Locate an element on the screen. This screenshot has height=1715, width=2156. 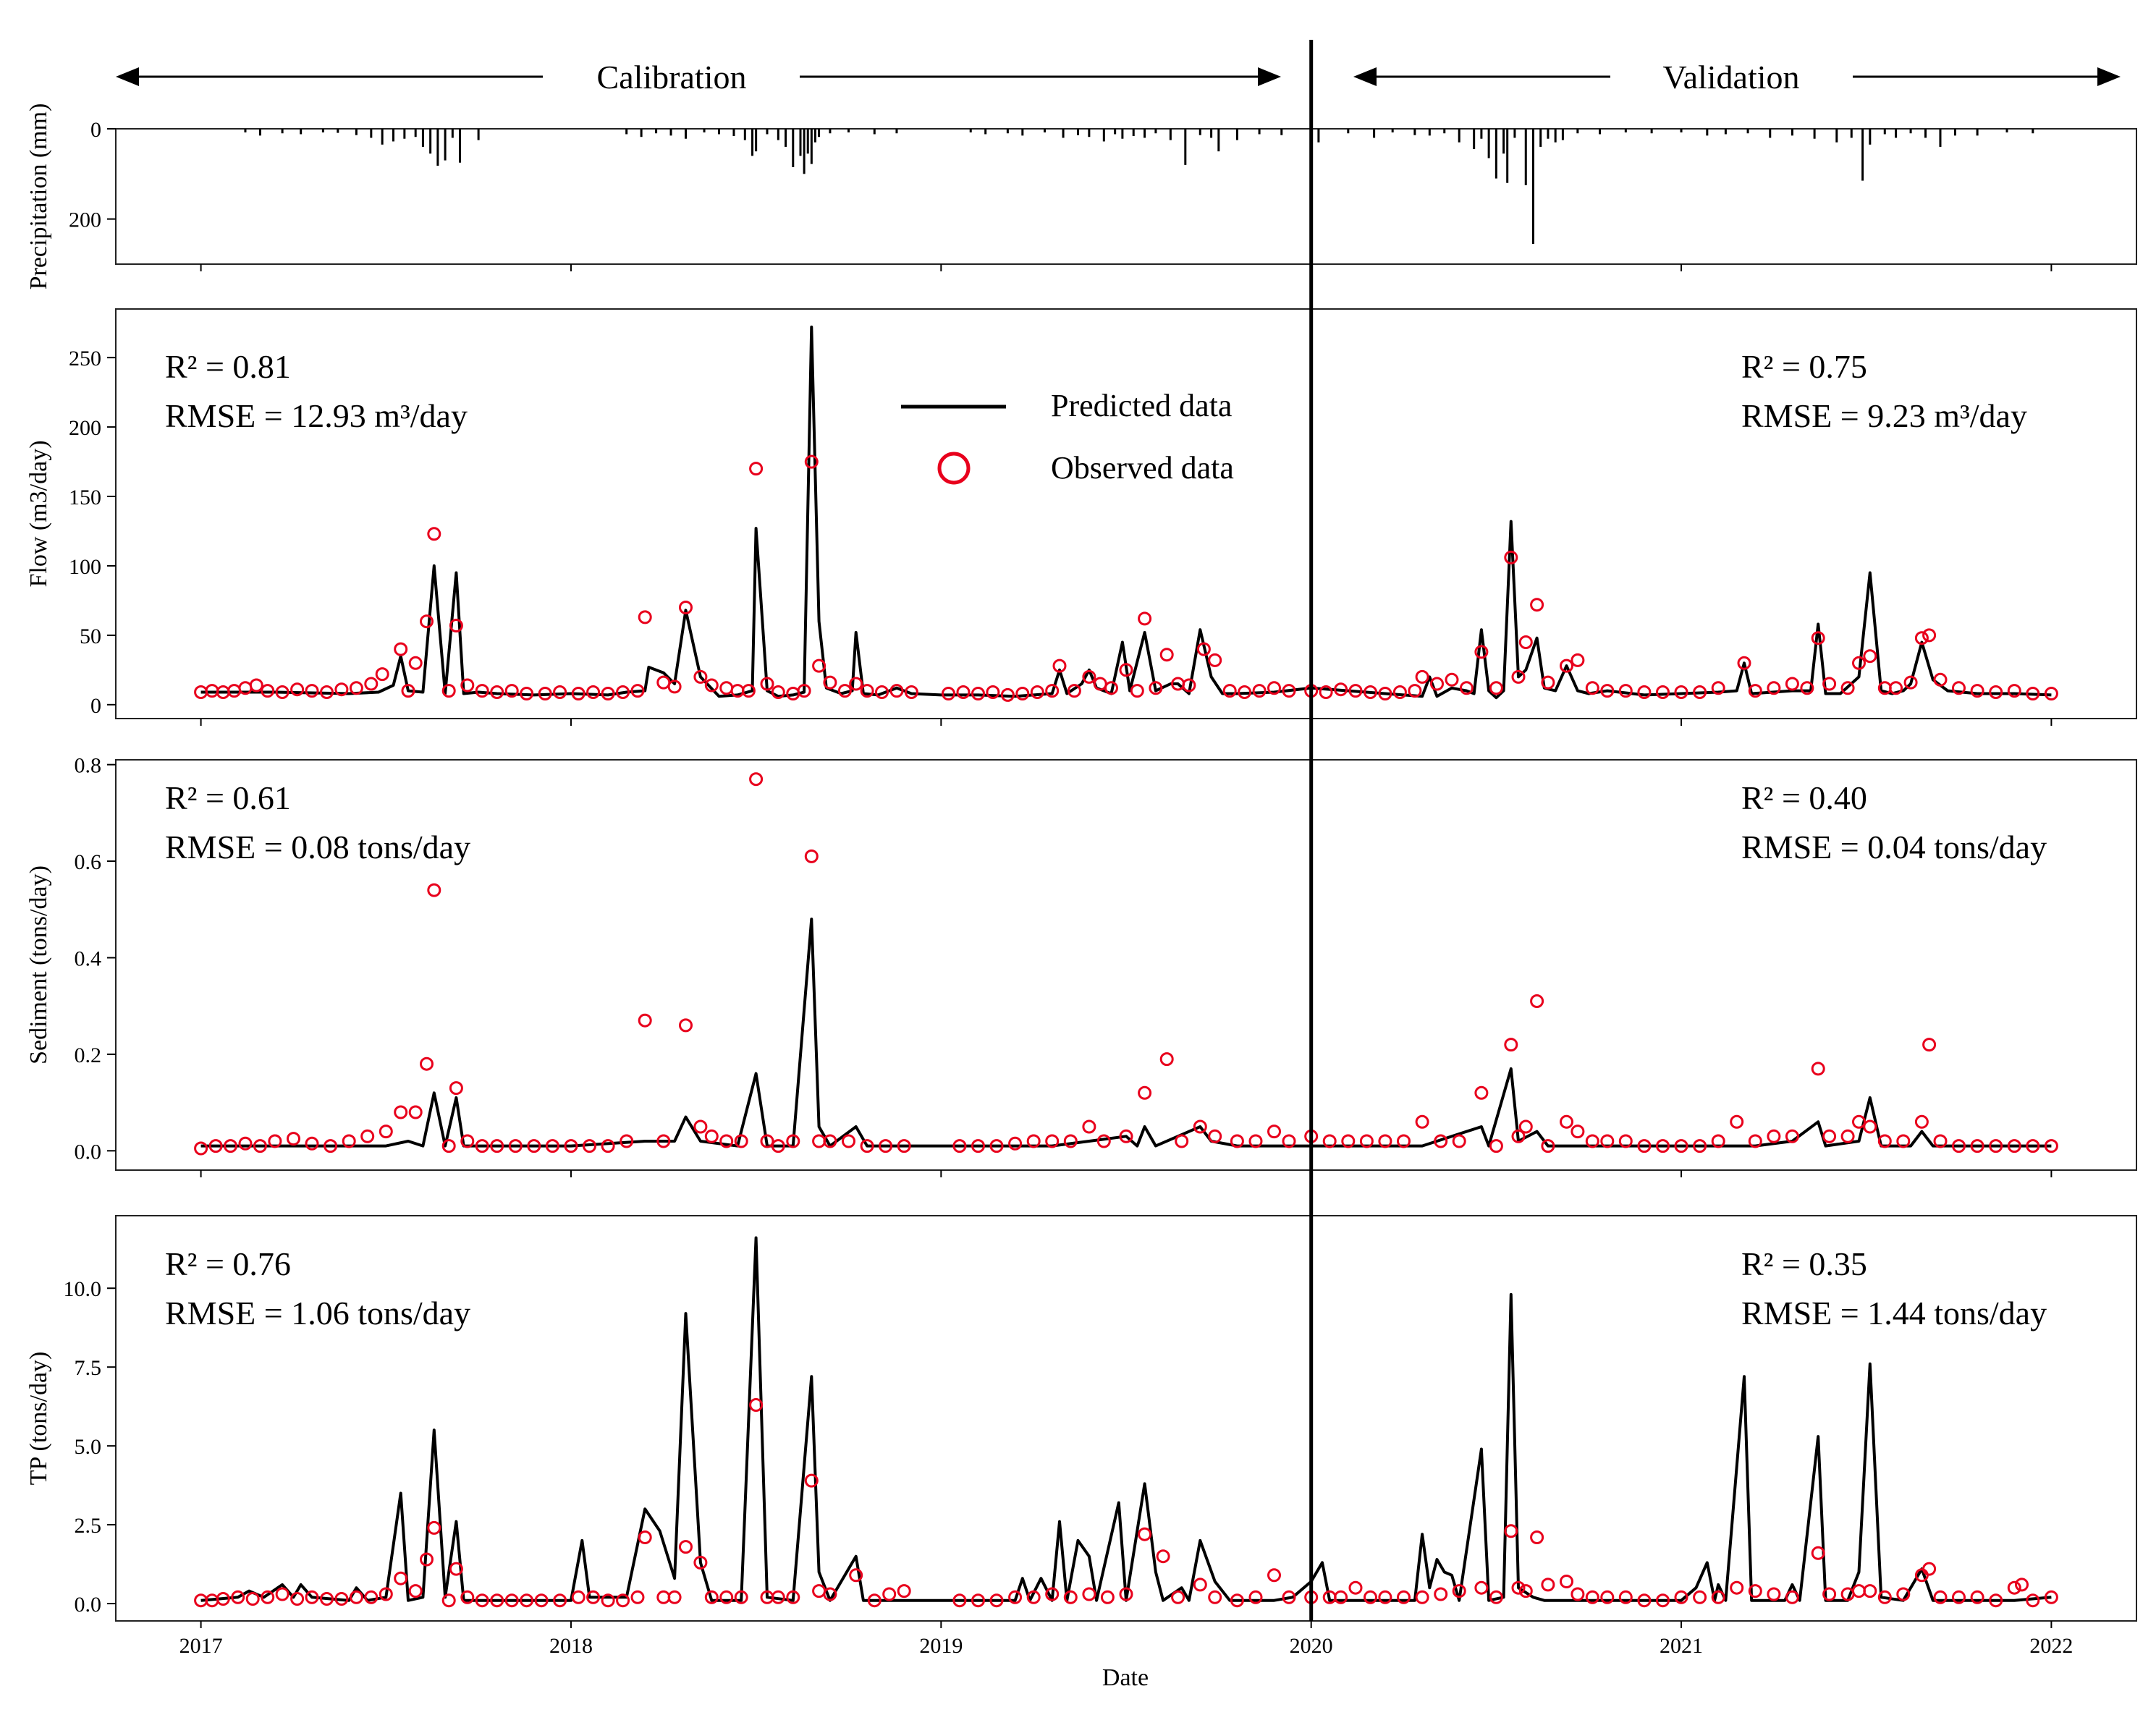
x-tick-label: 2017 is located at coordinates (201, 1646).